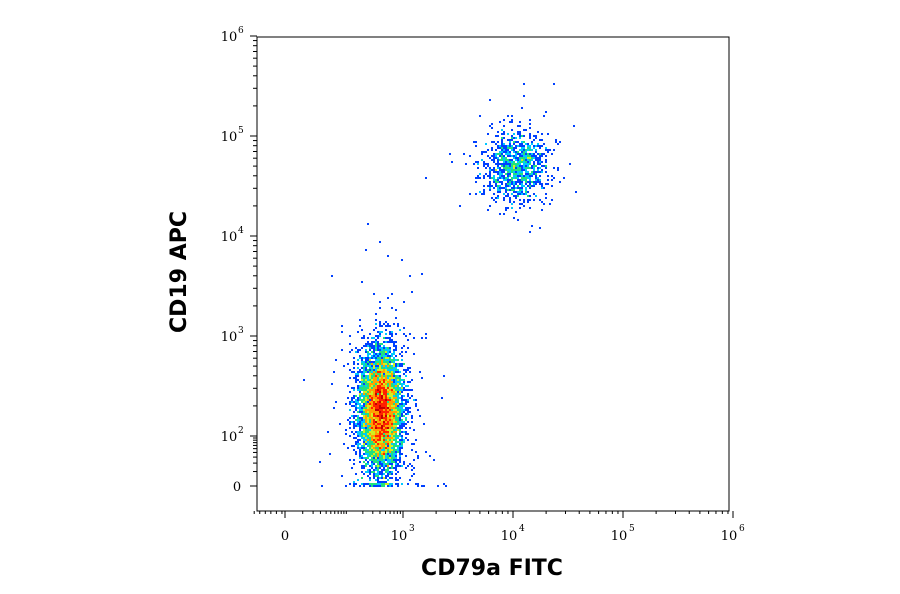  What do you see at coordinates (742, 529) in the screenshot?
I see `x-tick-exponent: 6` at bounding box center [742, 529].